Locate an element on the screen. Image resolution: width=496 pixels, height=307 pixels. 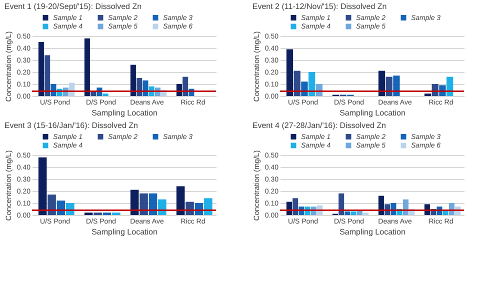
chart-title: Event 4 (27-28/Jan/'16): Dissolved Zn is located at coordinates (319, 125).